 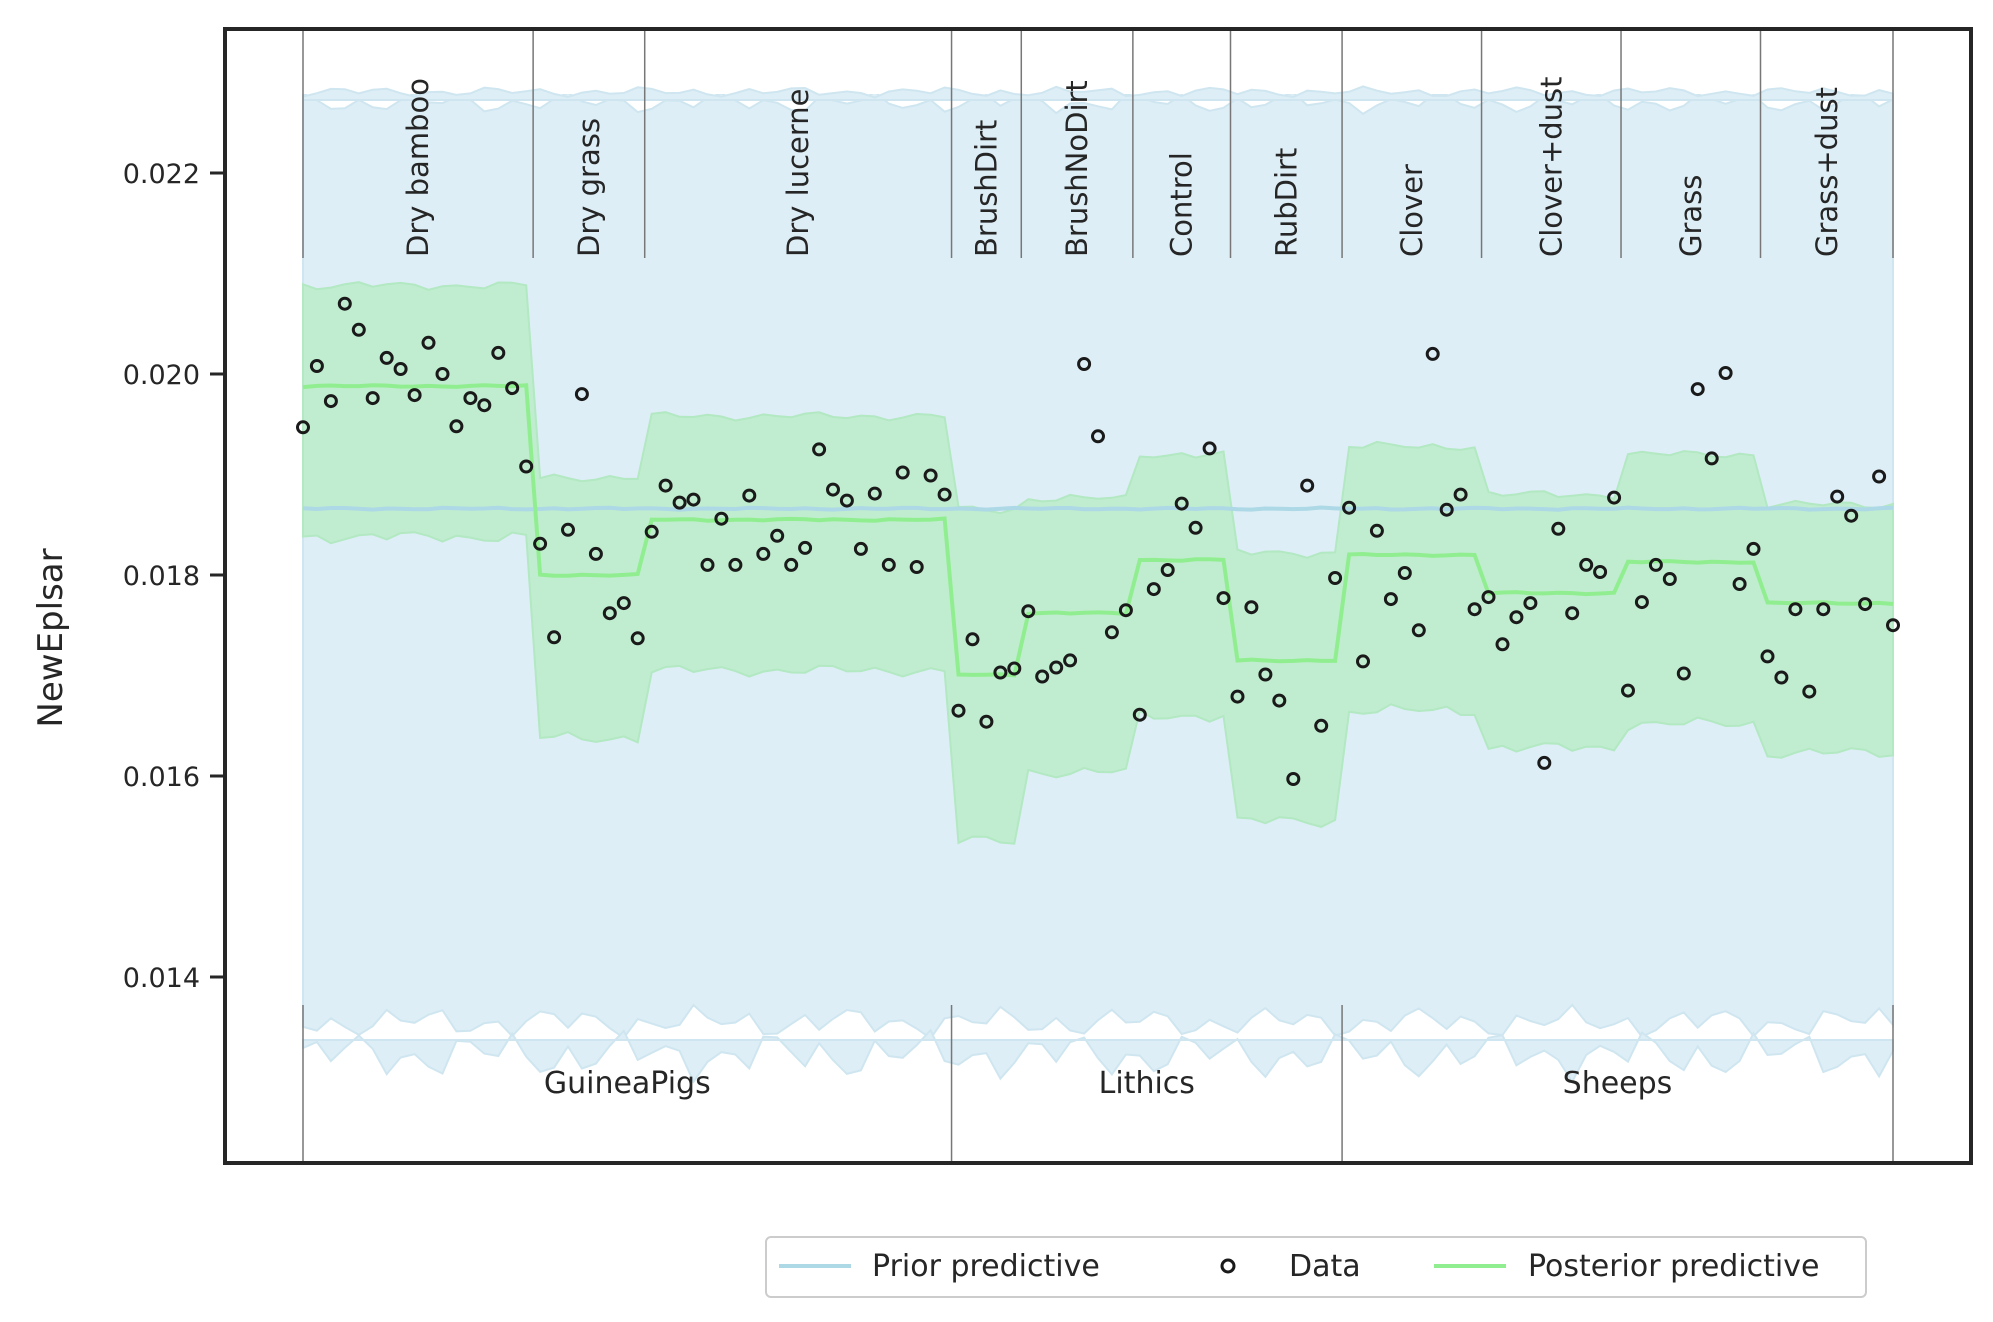 I want to click on prior-predictive-line, so click(x=1098, y=508).